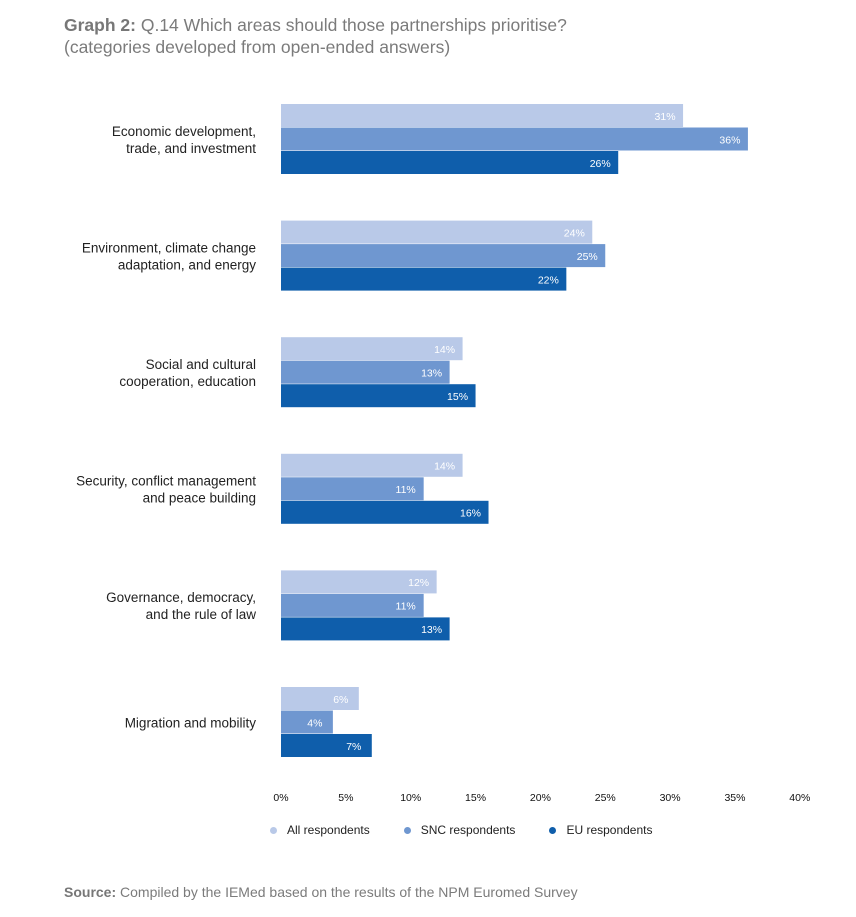 This screenshot has width=856, height=917. Describe the element at coordinates (353, 747) in the screenshot. I see `data-label: 7%` at that location.